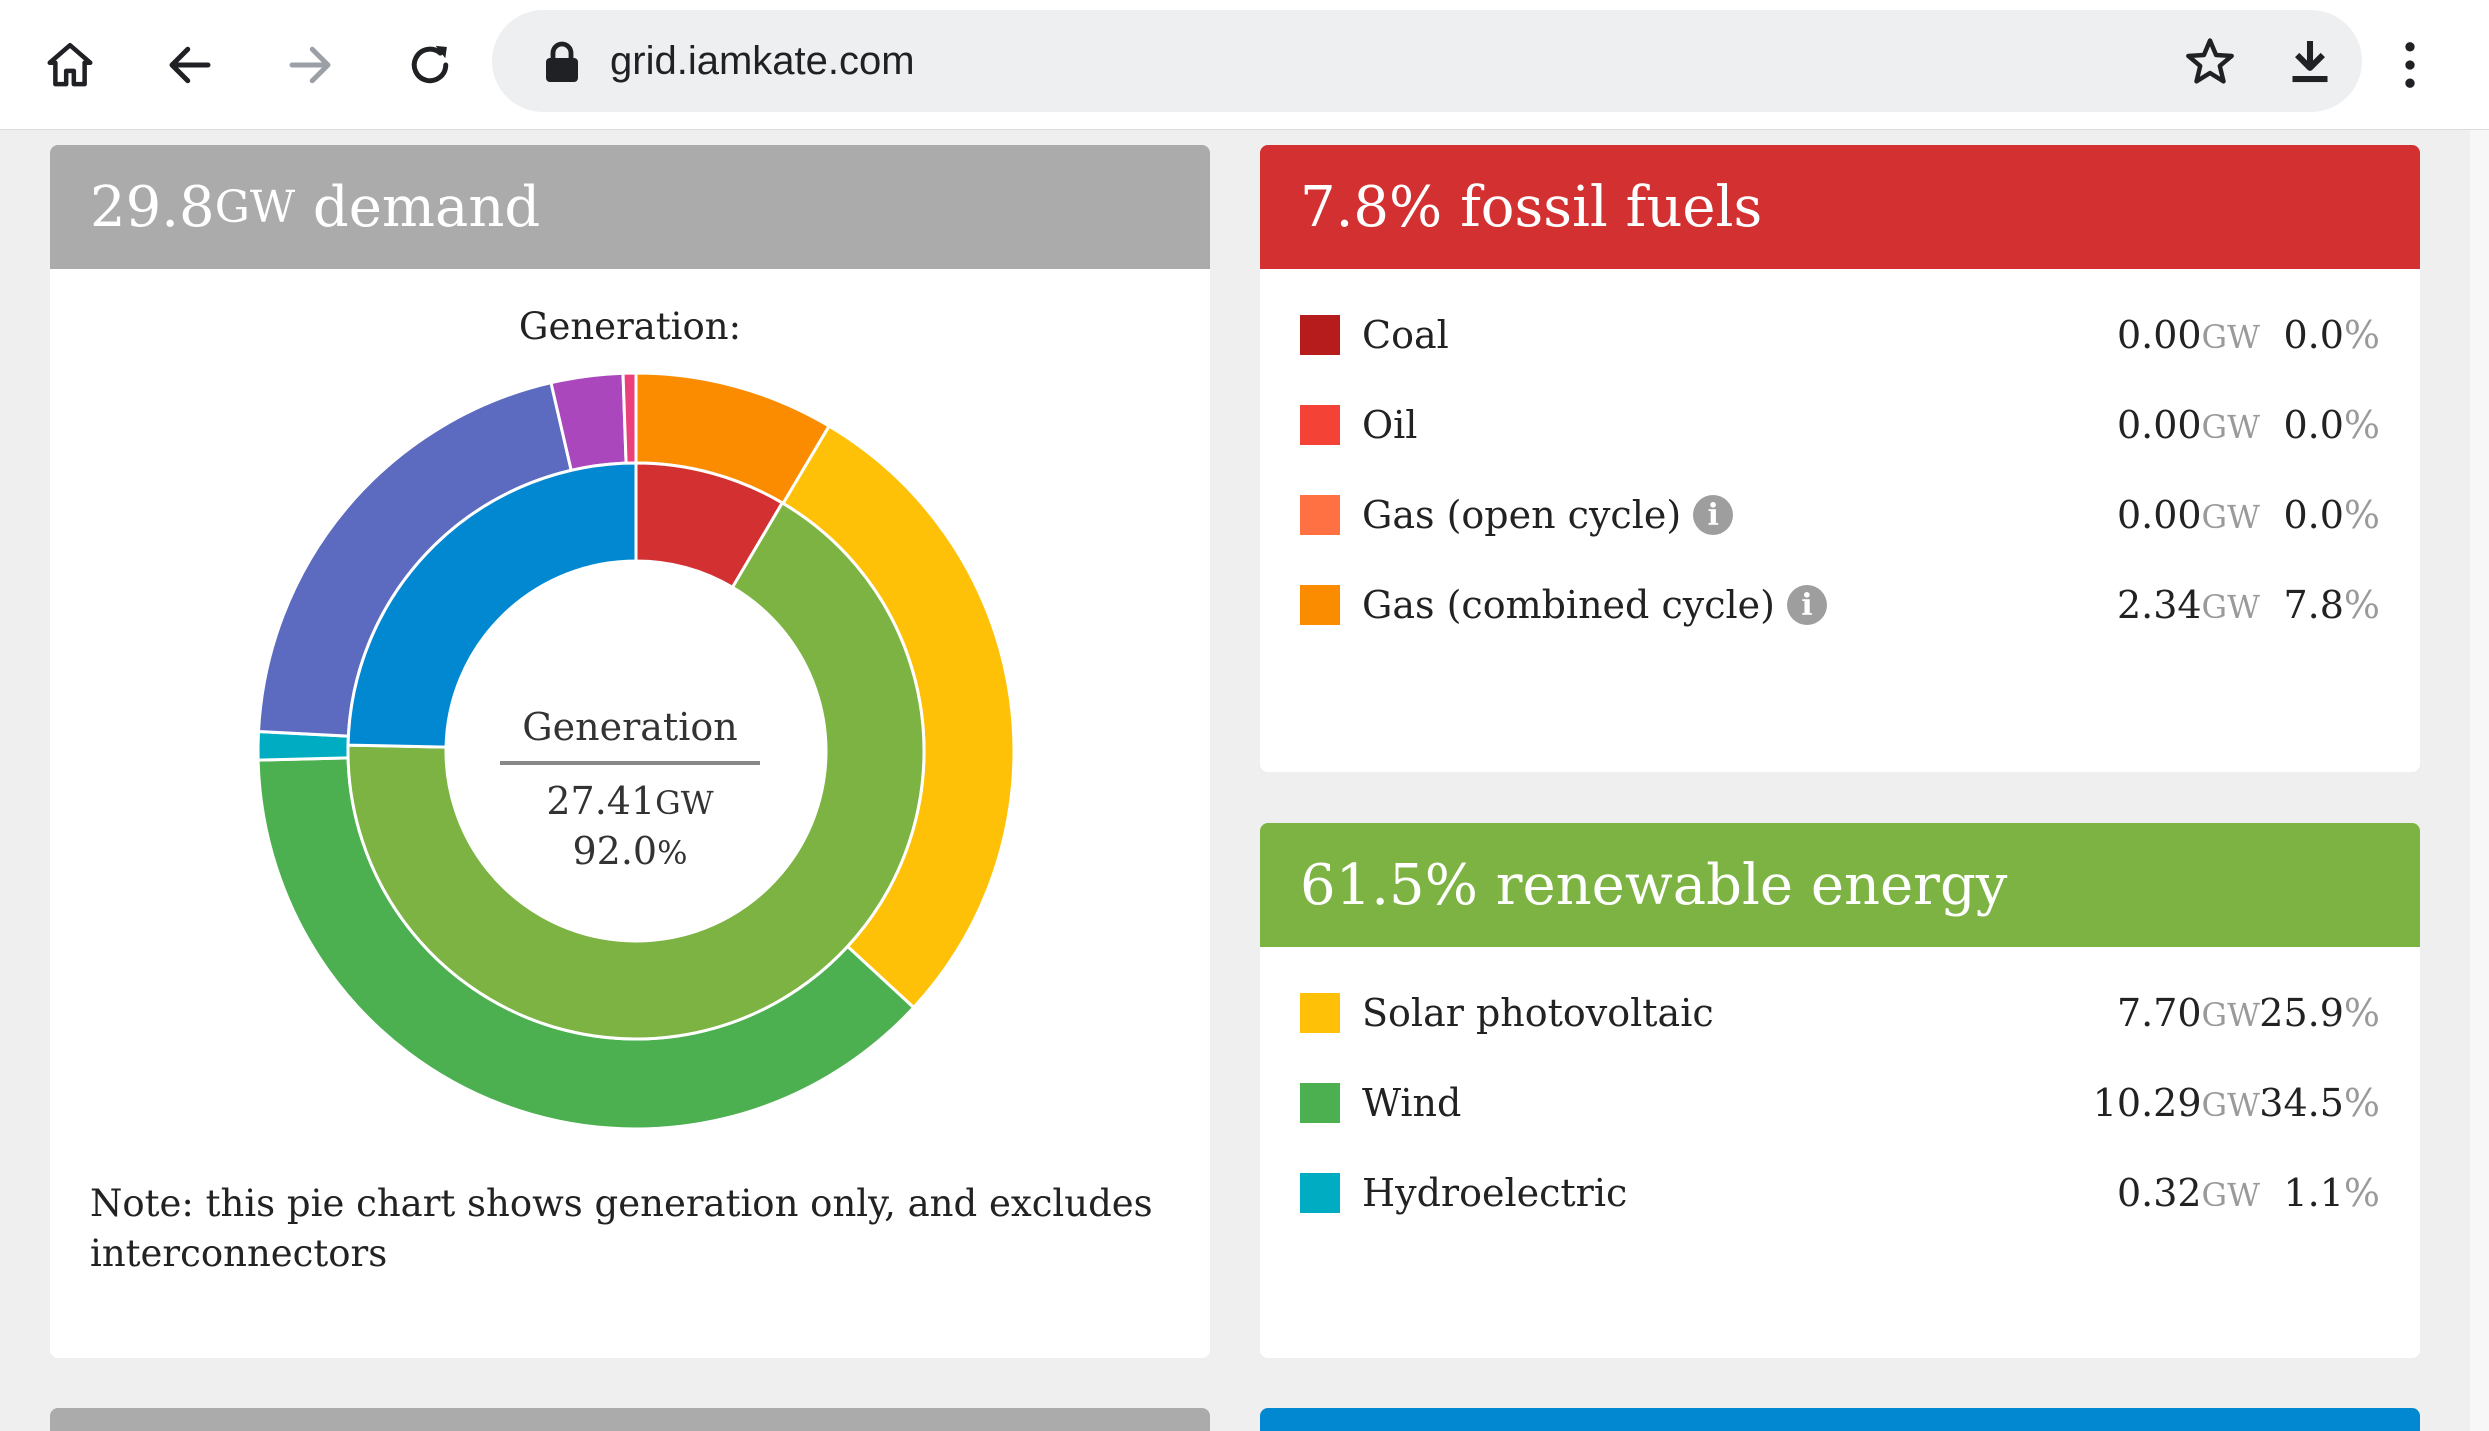 This screenshot has height=1431, width=2489. I want to click on legend-pct: 34.5%, so click(2319, 1103).